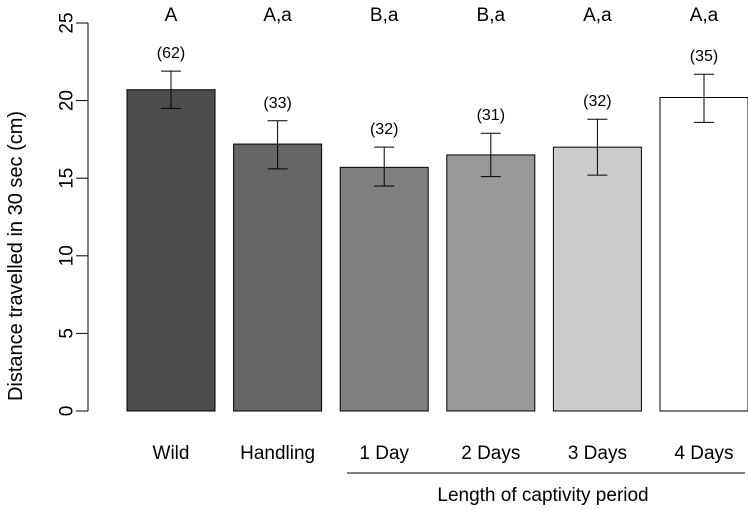 Image resolution: width=748 pixels, height=510 pixels. What do you see at coordinates (67, 411) in the screenshot?
I see `y-tick-label: 0` at bounding box center [67, 411].